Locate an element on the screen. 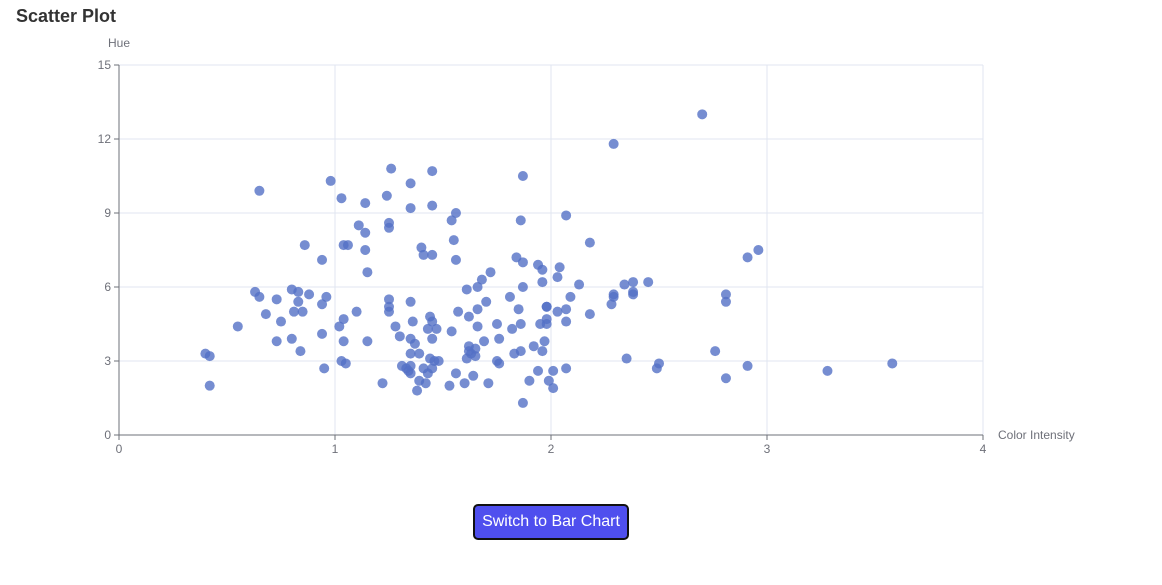 This screenshot has width=1162, height=585. y-tick-label-2: 6 is located at coordinates (107, 287).